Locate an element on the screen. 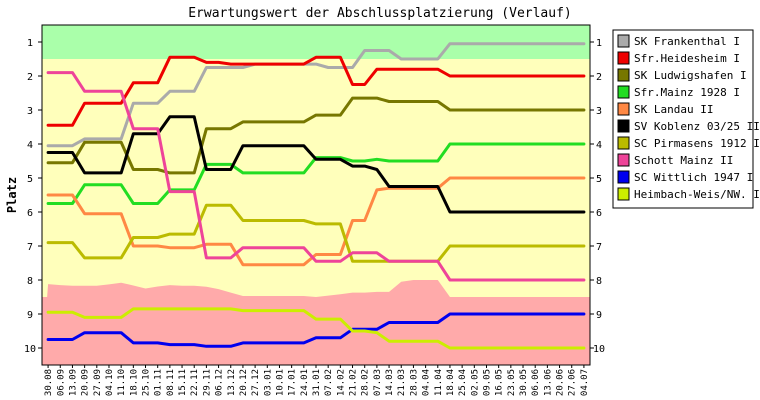 The width and height of the screenshot is (760, 400). x-tick-label: 03.01 is located at coordinates (268, 382).